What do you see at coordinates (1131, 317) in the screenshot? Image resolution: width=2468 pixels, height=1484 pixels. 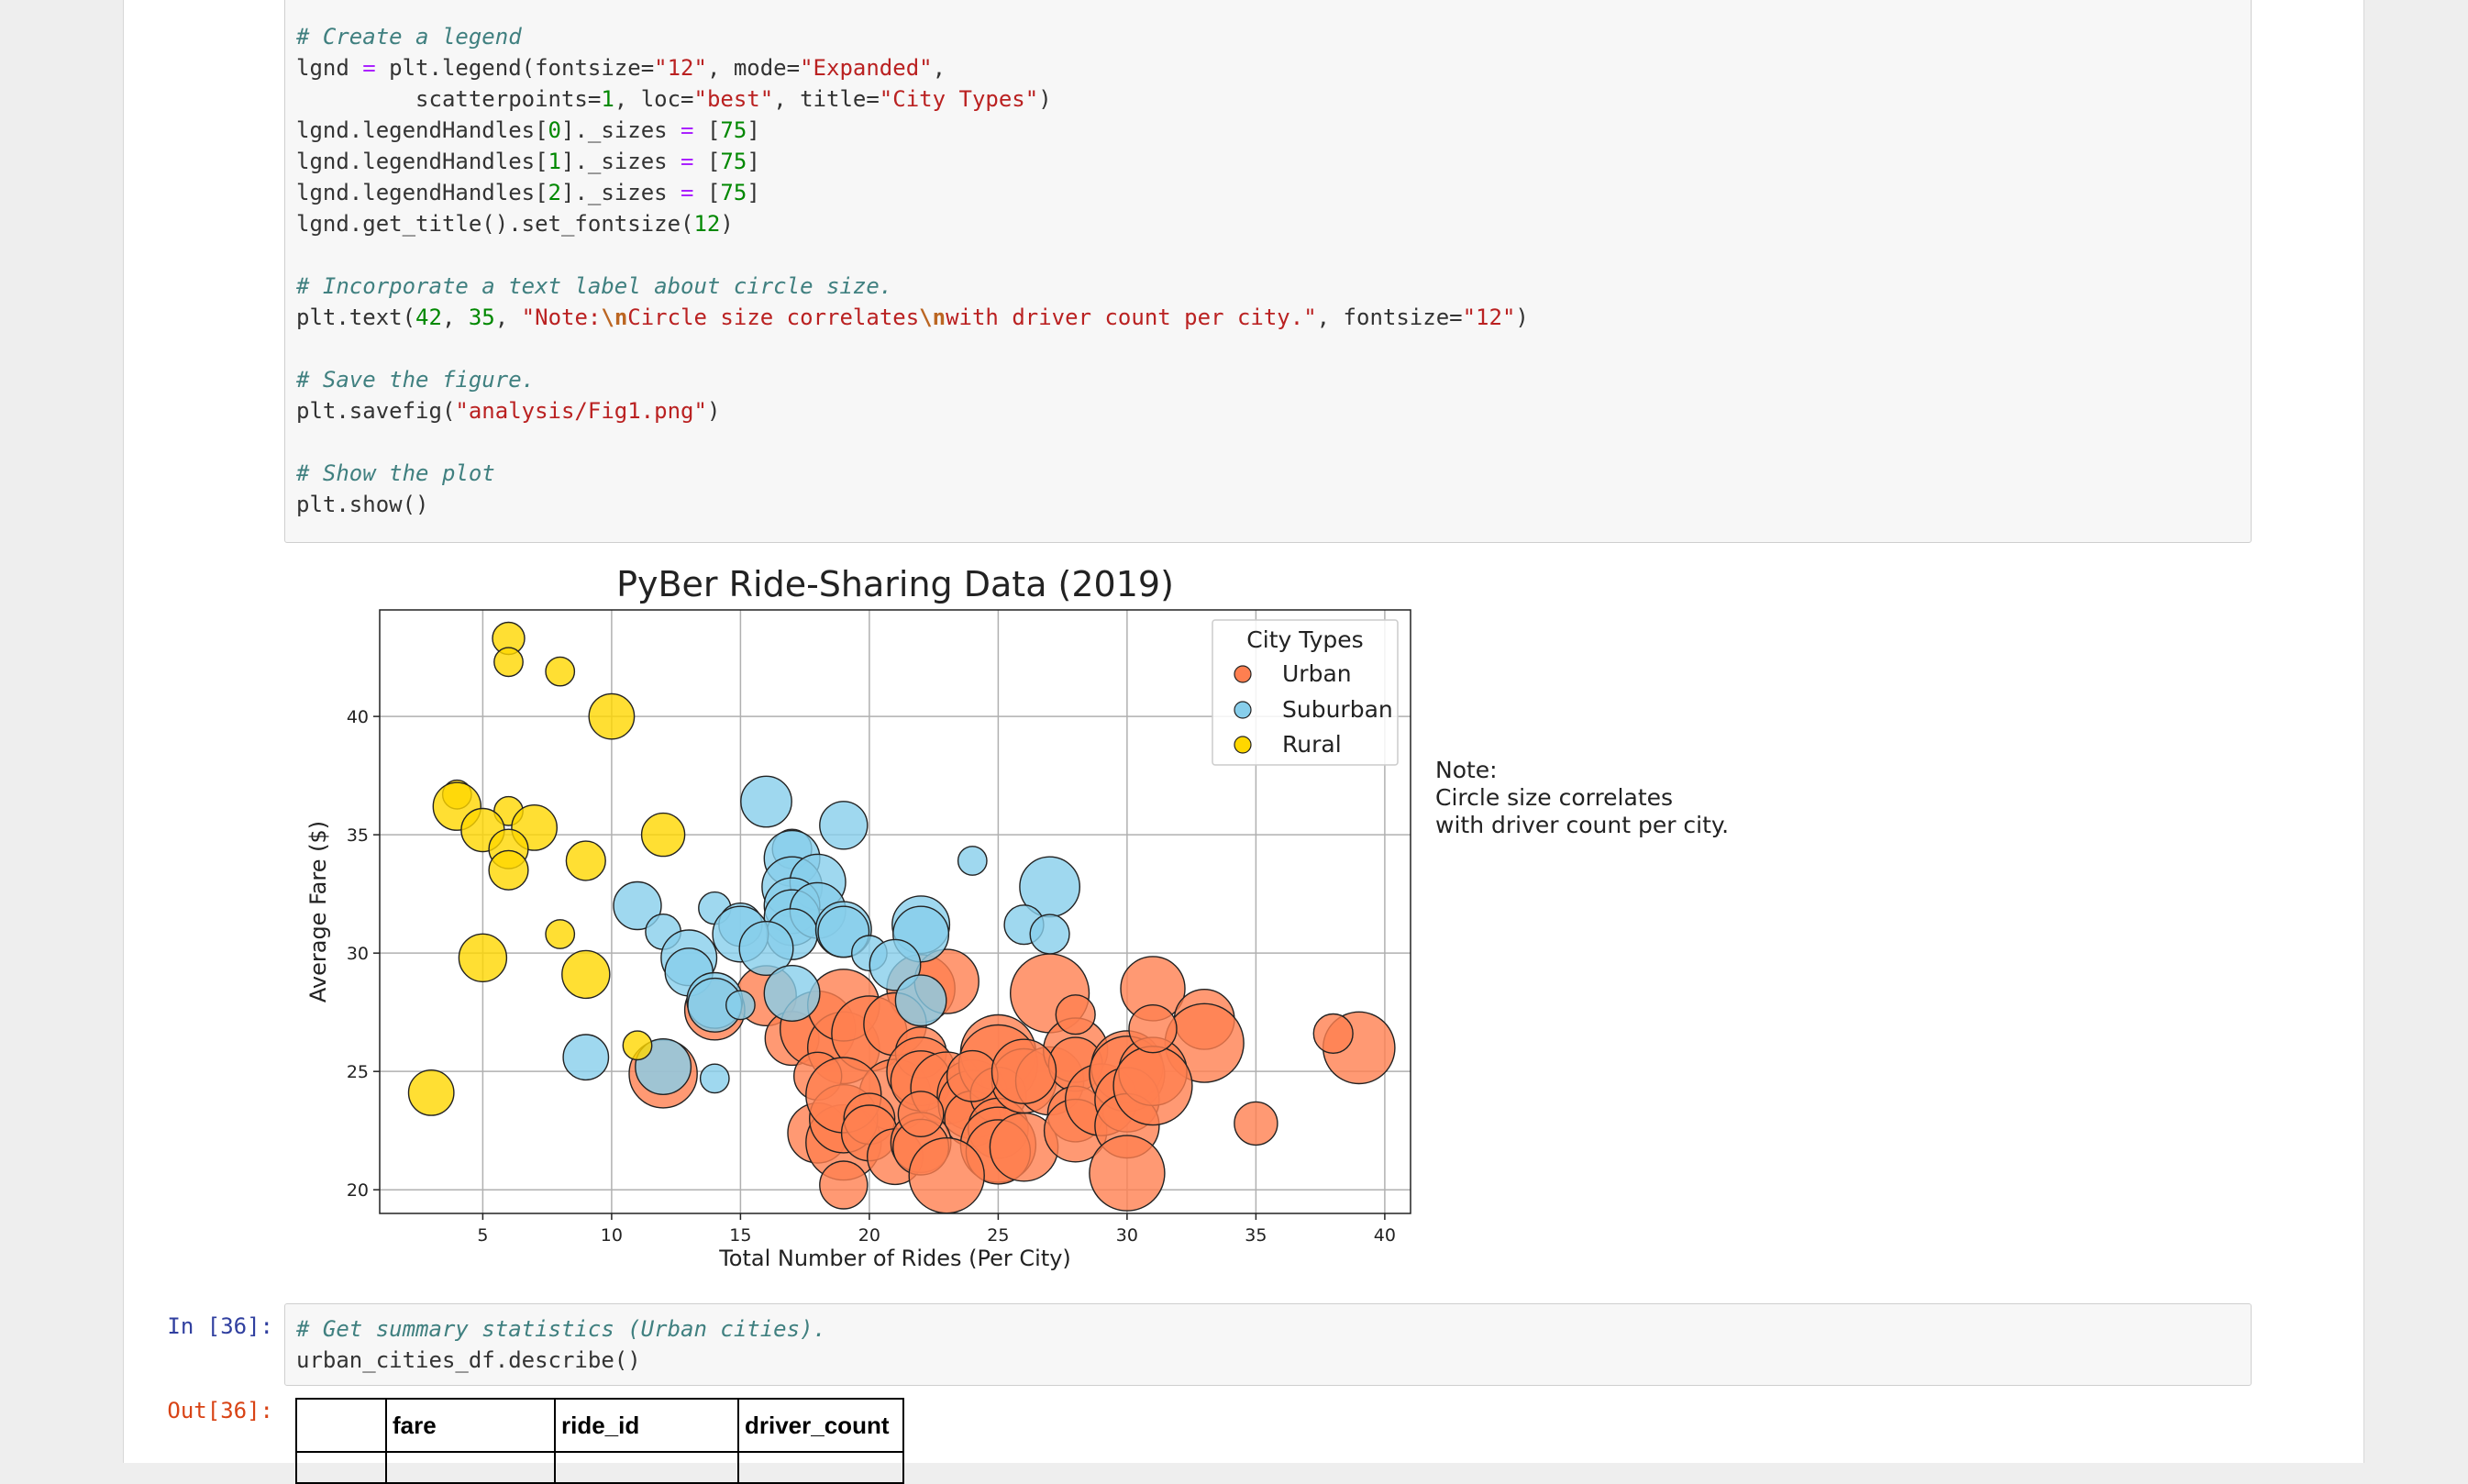 I see `code-token: with driver count per city."` at bounding box center [1131, 317].